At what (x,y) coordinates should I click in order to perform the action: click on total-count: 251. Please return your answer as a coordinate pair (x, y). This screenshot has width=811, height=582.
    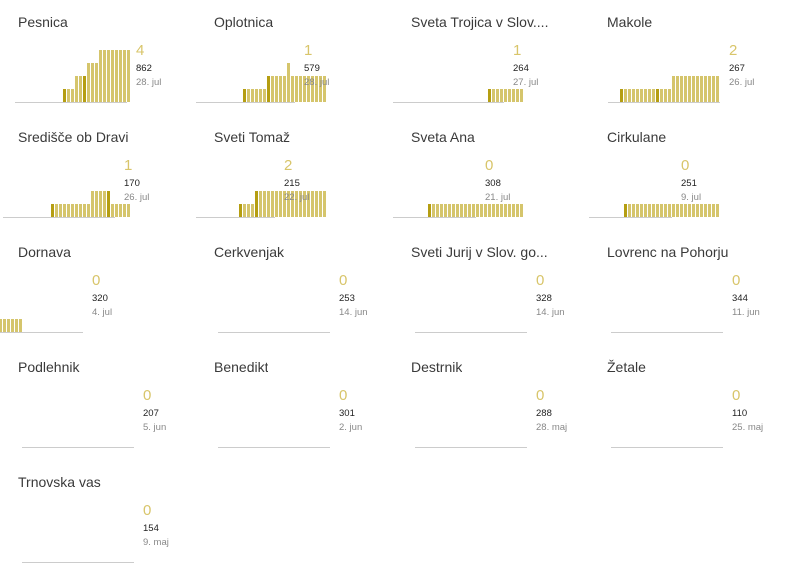
    Looking at the image, I should click on (689, 183).